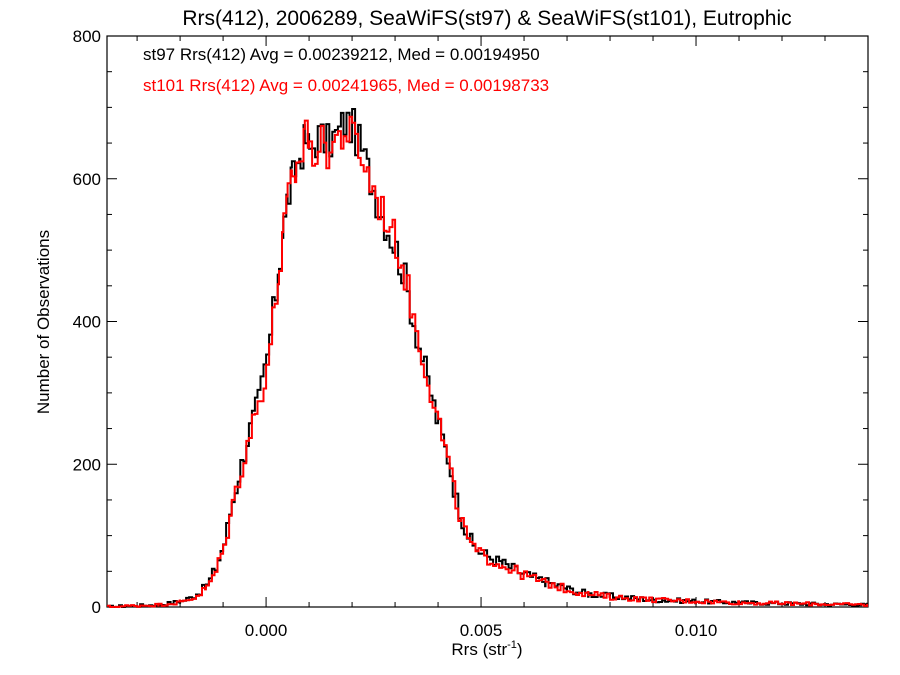 The width and height of the screenshot is (900, 675). What do you see at coordinates (87, 322) in the screenshot?
I see `y-tick-label: 400` at bounding box center [87, 322].